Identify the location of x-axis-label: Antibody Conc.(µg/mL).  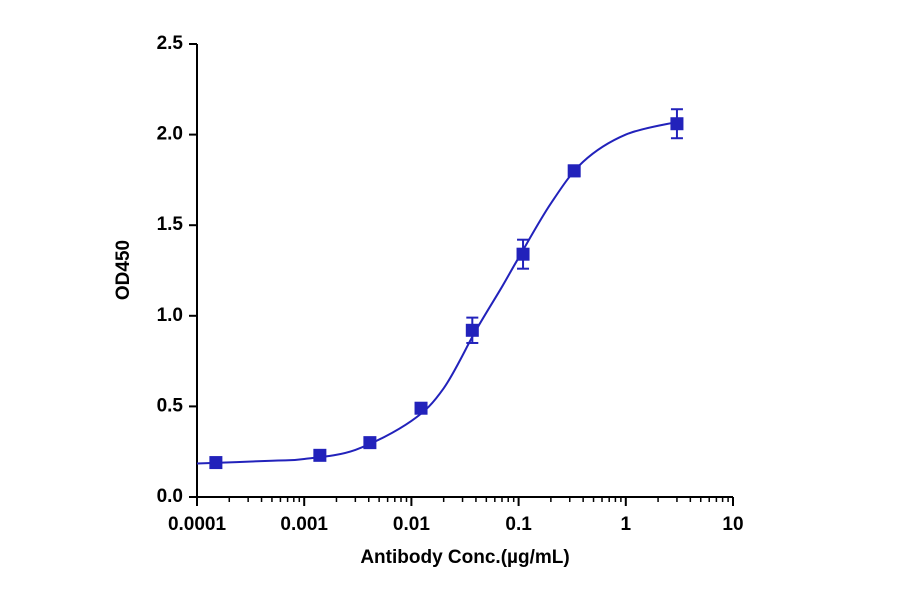
(464, 557).